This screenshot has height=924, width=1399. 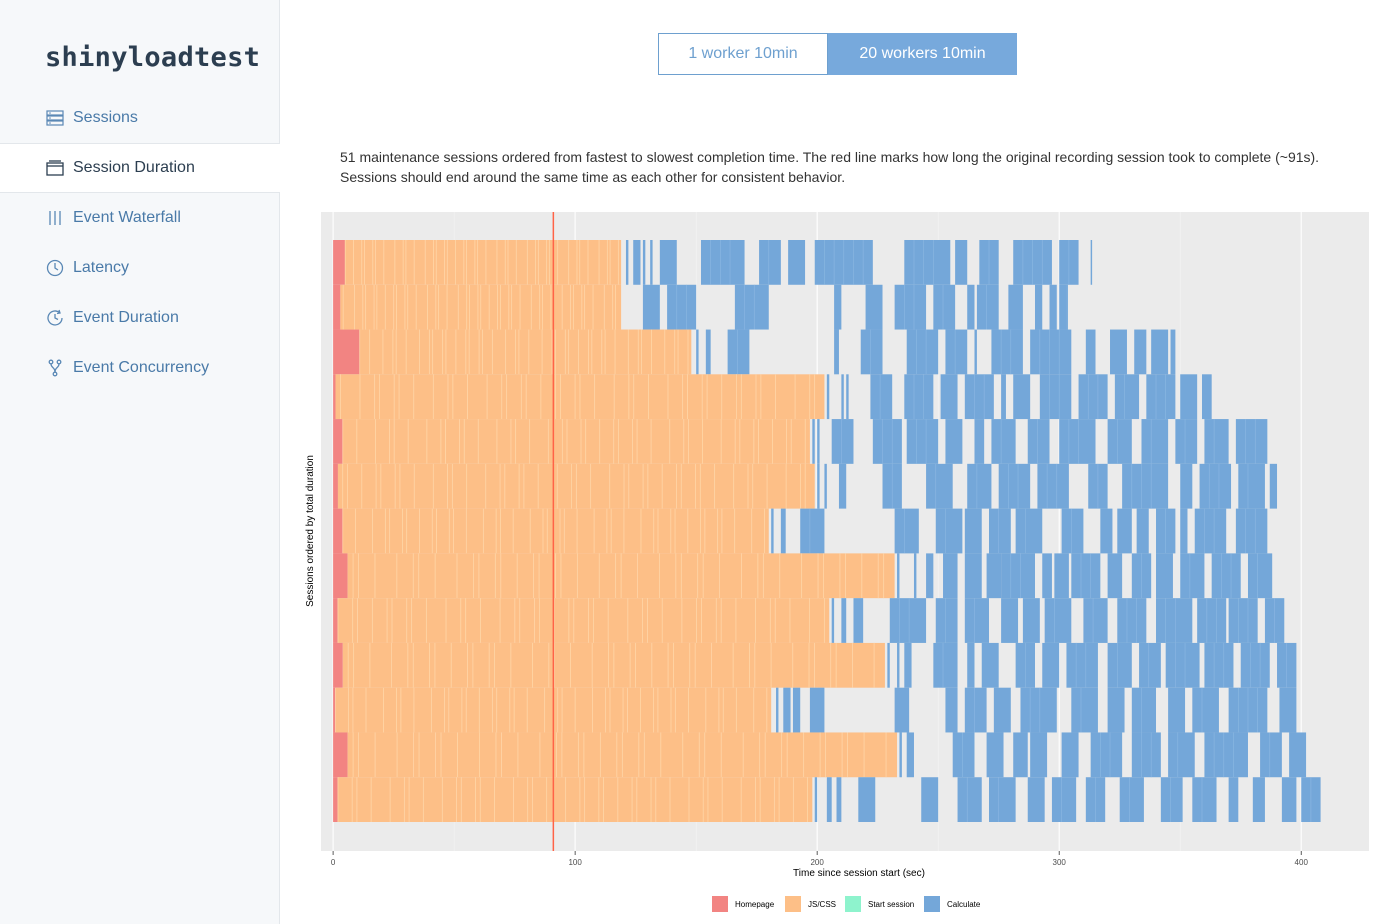 I want to click on sidebar-item-sessions: Sessions, so click(x=140, y=118).